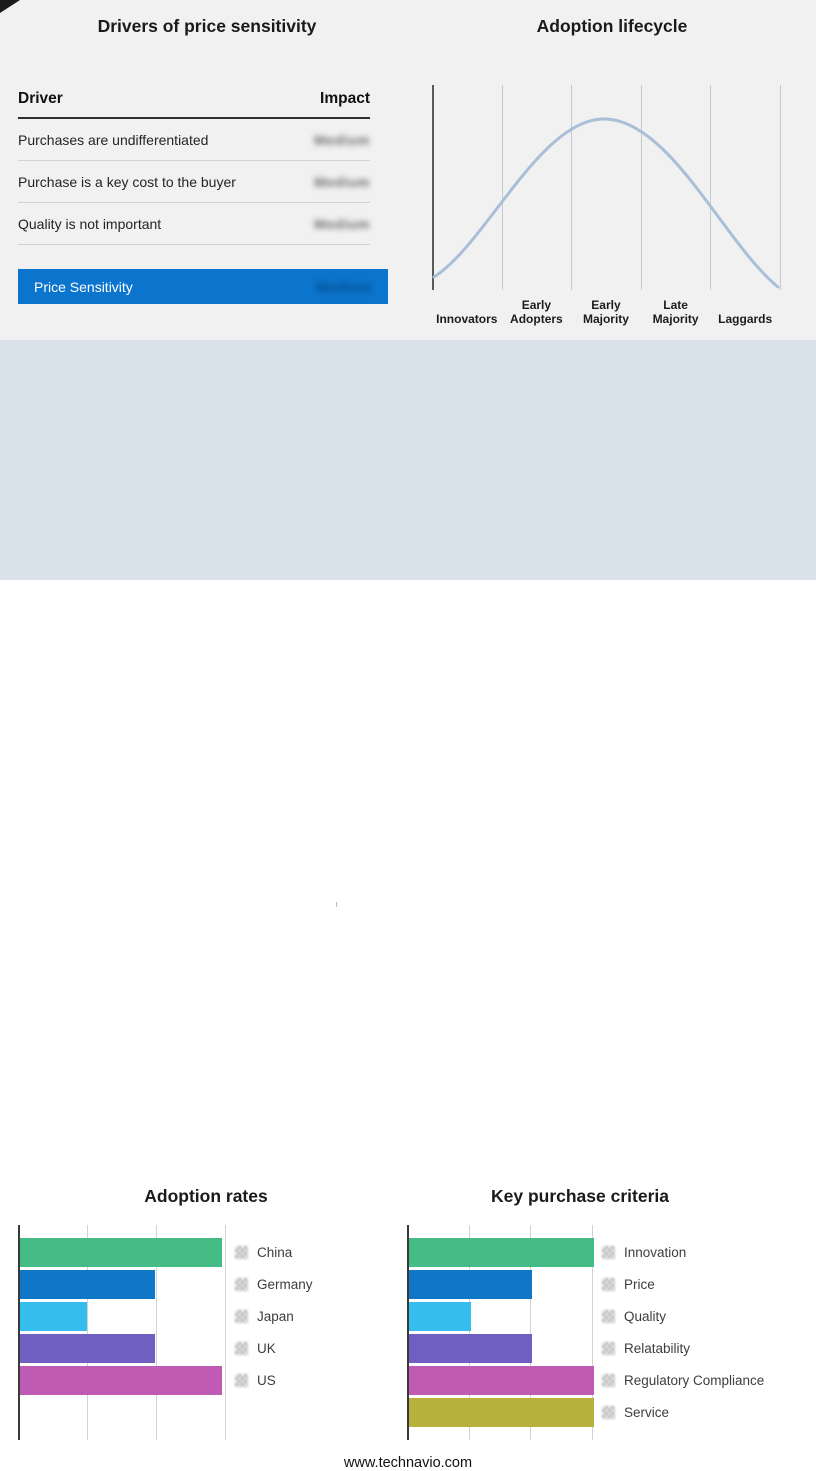 The height and width of the screenshot is (1471, 816). I want to click on driver-label: Purchases are undifferentiated, so click(113, 139).